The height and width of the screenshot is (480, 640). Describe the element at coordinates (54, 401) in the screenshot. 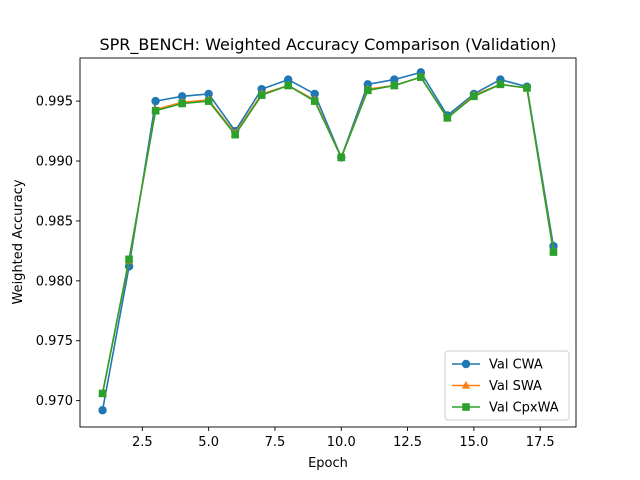

I see `y-tick-label: 0.970` at that location.